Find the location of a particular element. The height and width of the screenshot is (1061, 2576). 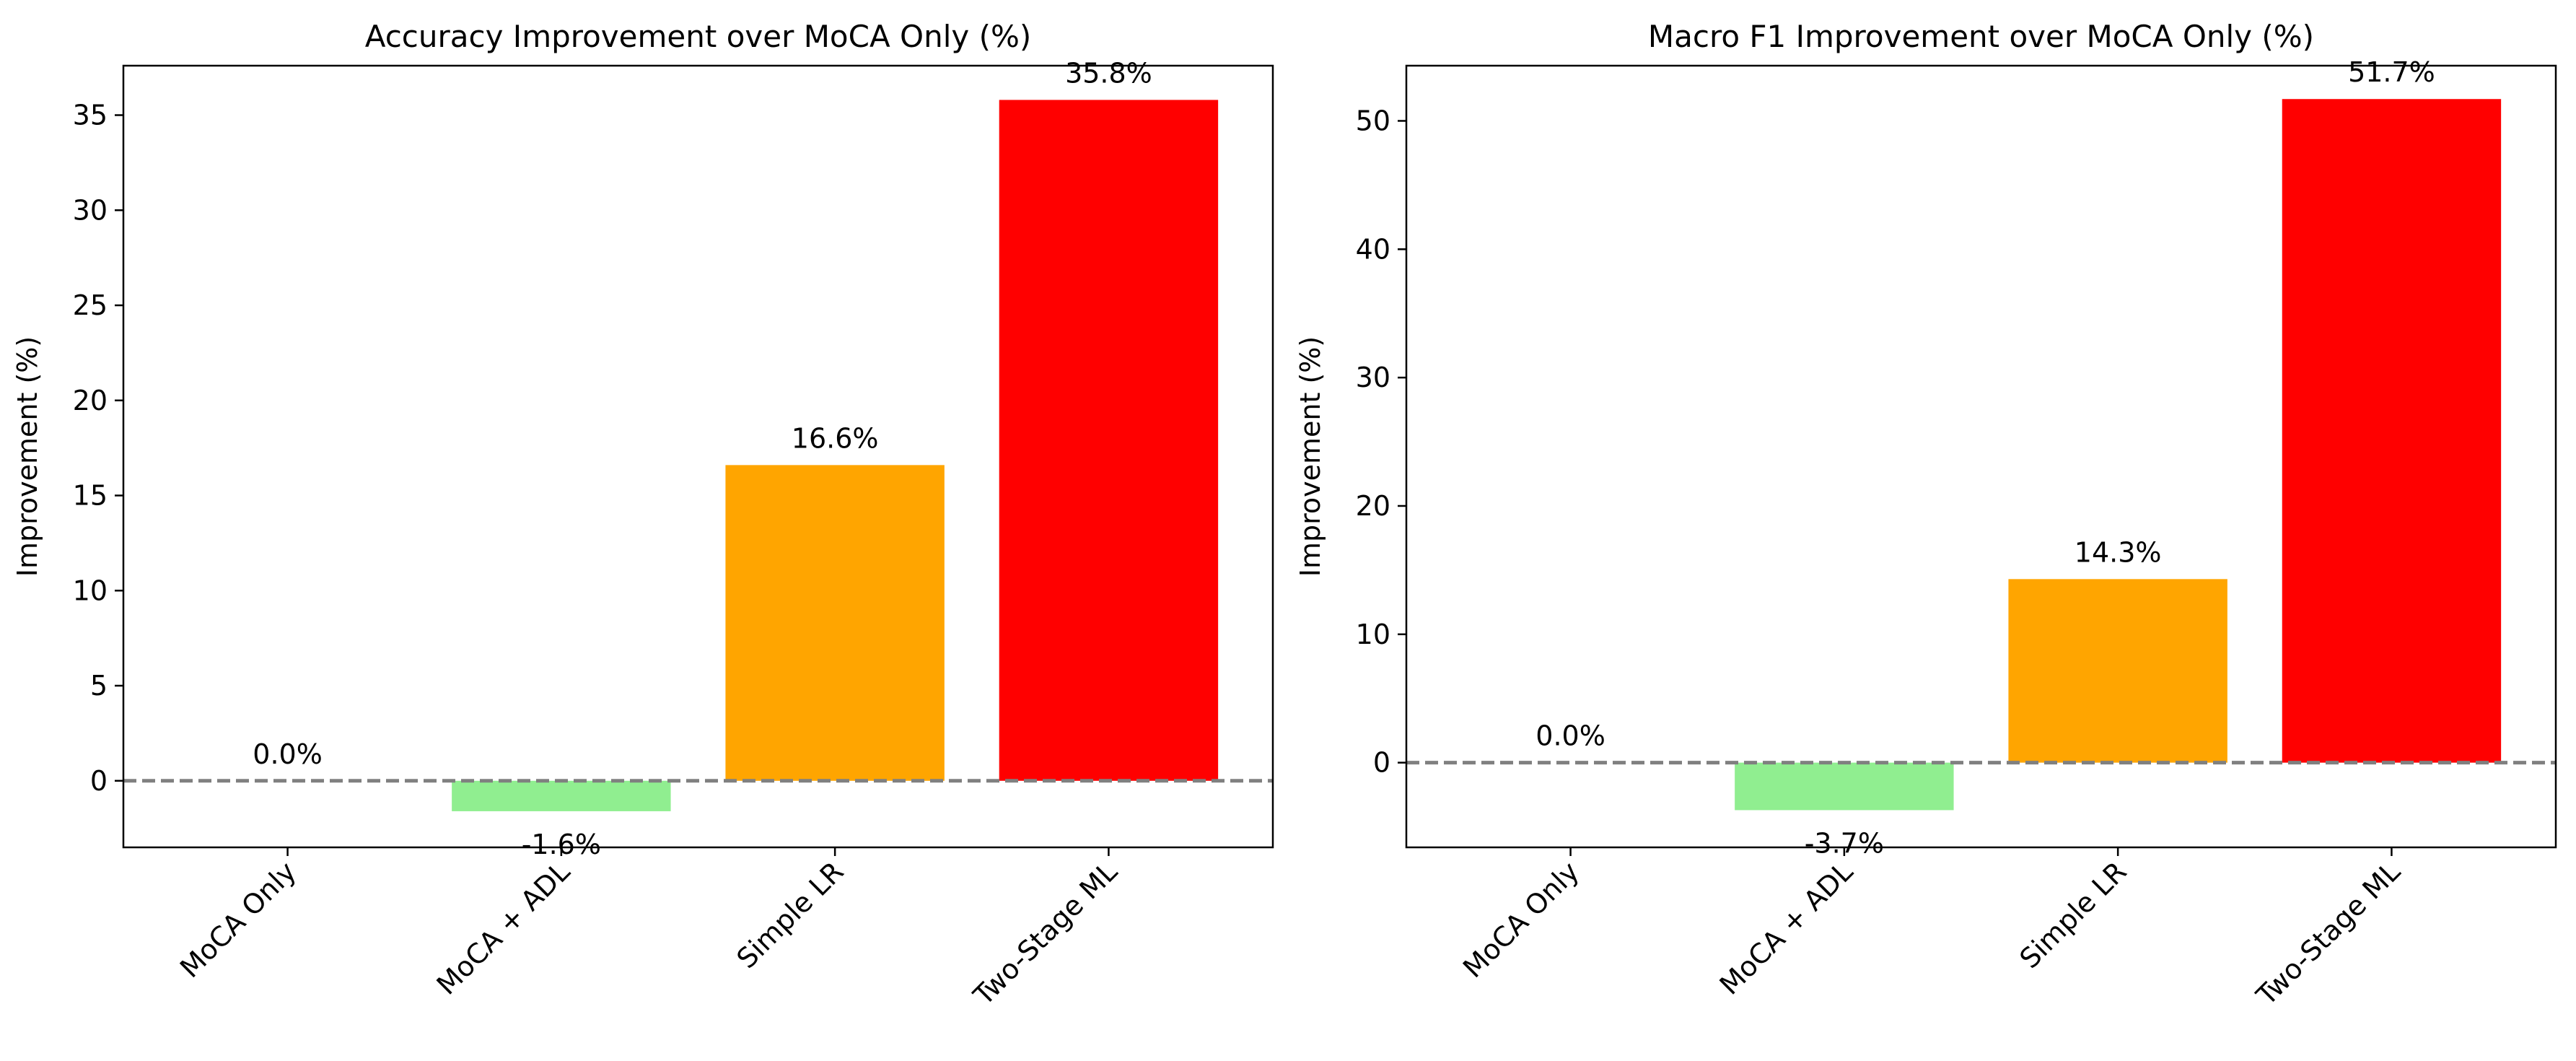

chart-title: Macro F1 Improvement over MoCA Only (%) is located at coordinates (1981, 36).